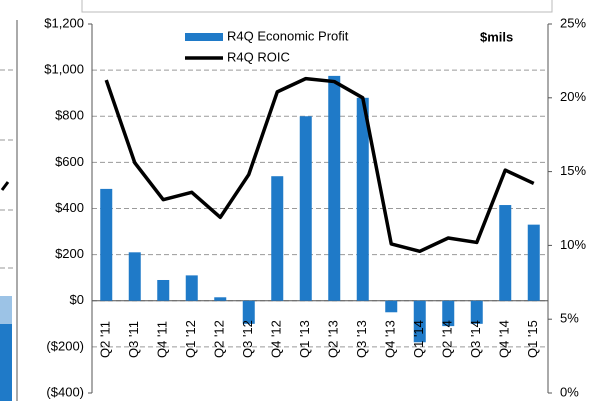 Image resolution: width=604 pixels, height=401 pixels. Describe the element at coordinates (247, 339) in the screenshot. I see `x-tick-label: Q3 '12` at that location.